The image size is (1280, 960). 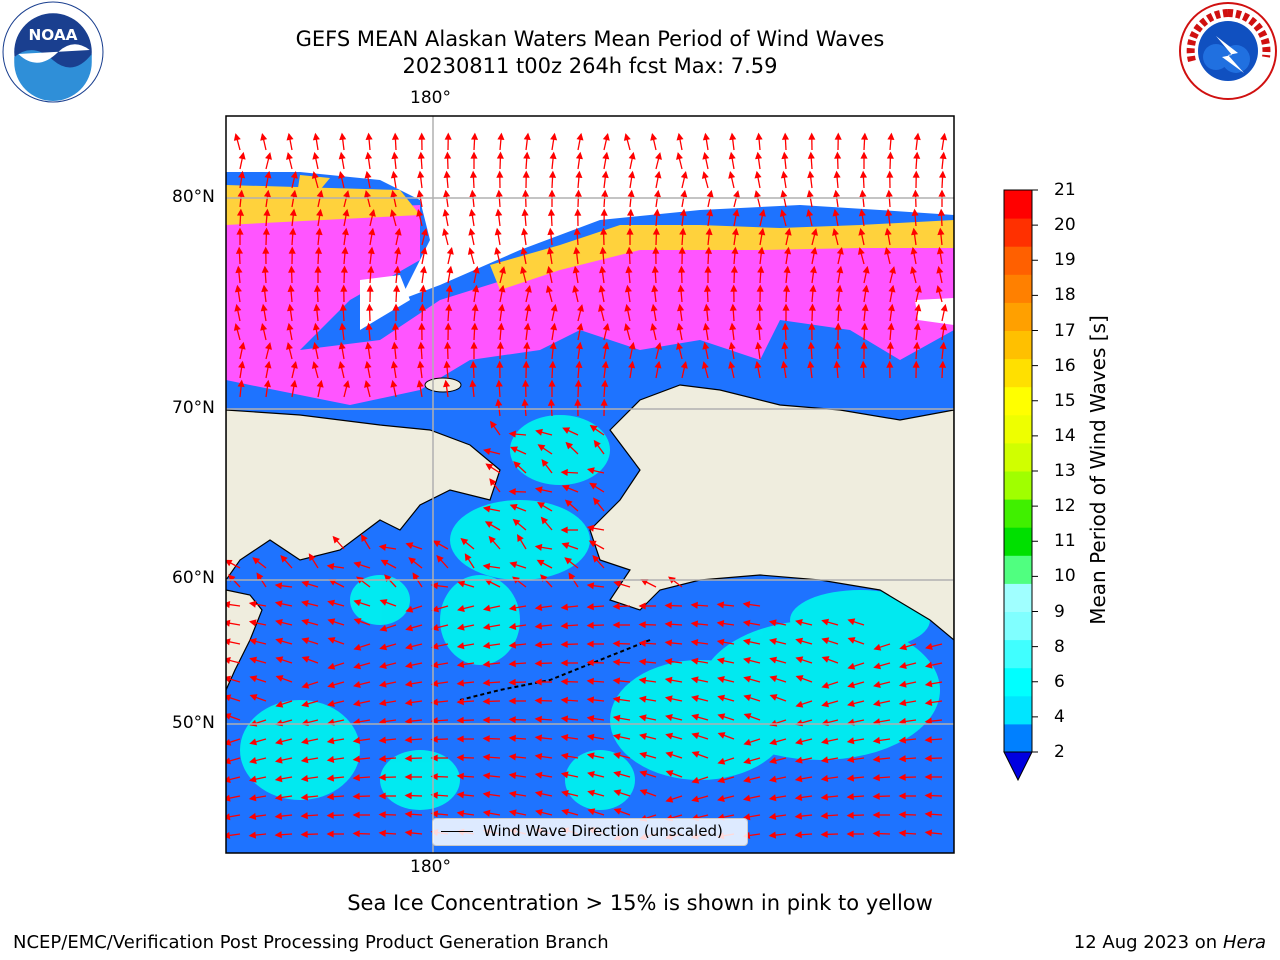 What do you see at coordinates (1145, 942) in the screenshot?
I see `footer-date-text: 12 Aug 2023 on` at bounding box center [1145, 942].